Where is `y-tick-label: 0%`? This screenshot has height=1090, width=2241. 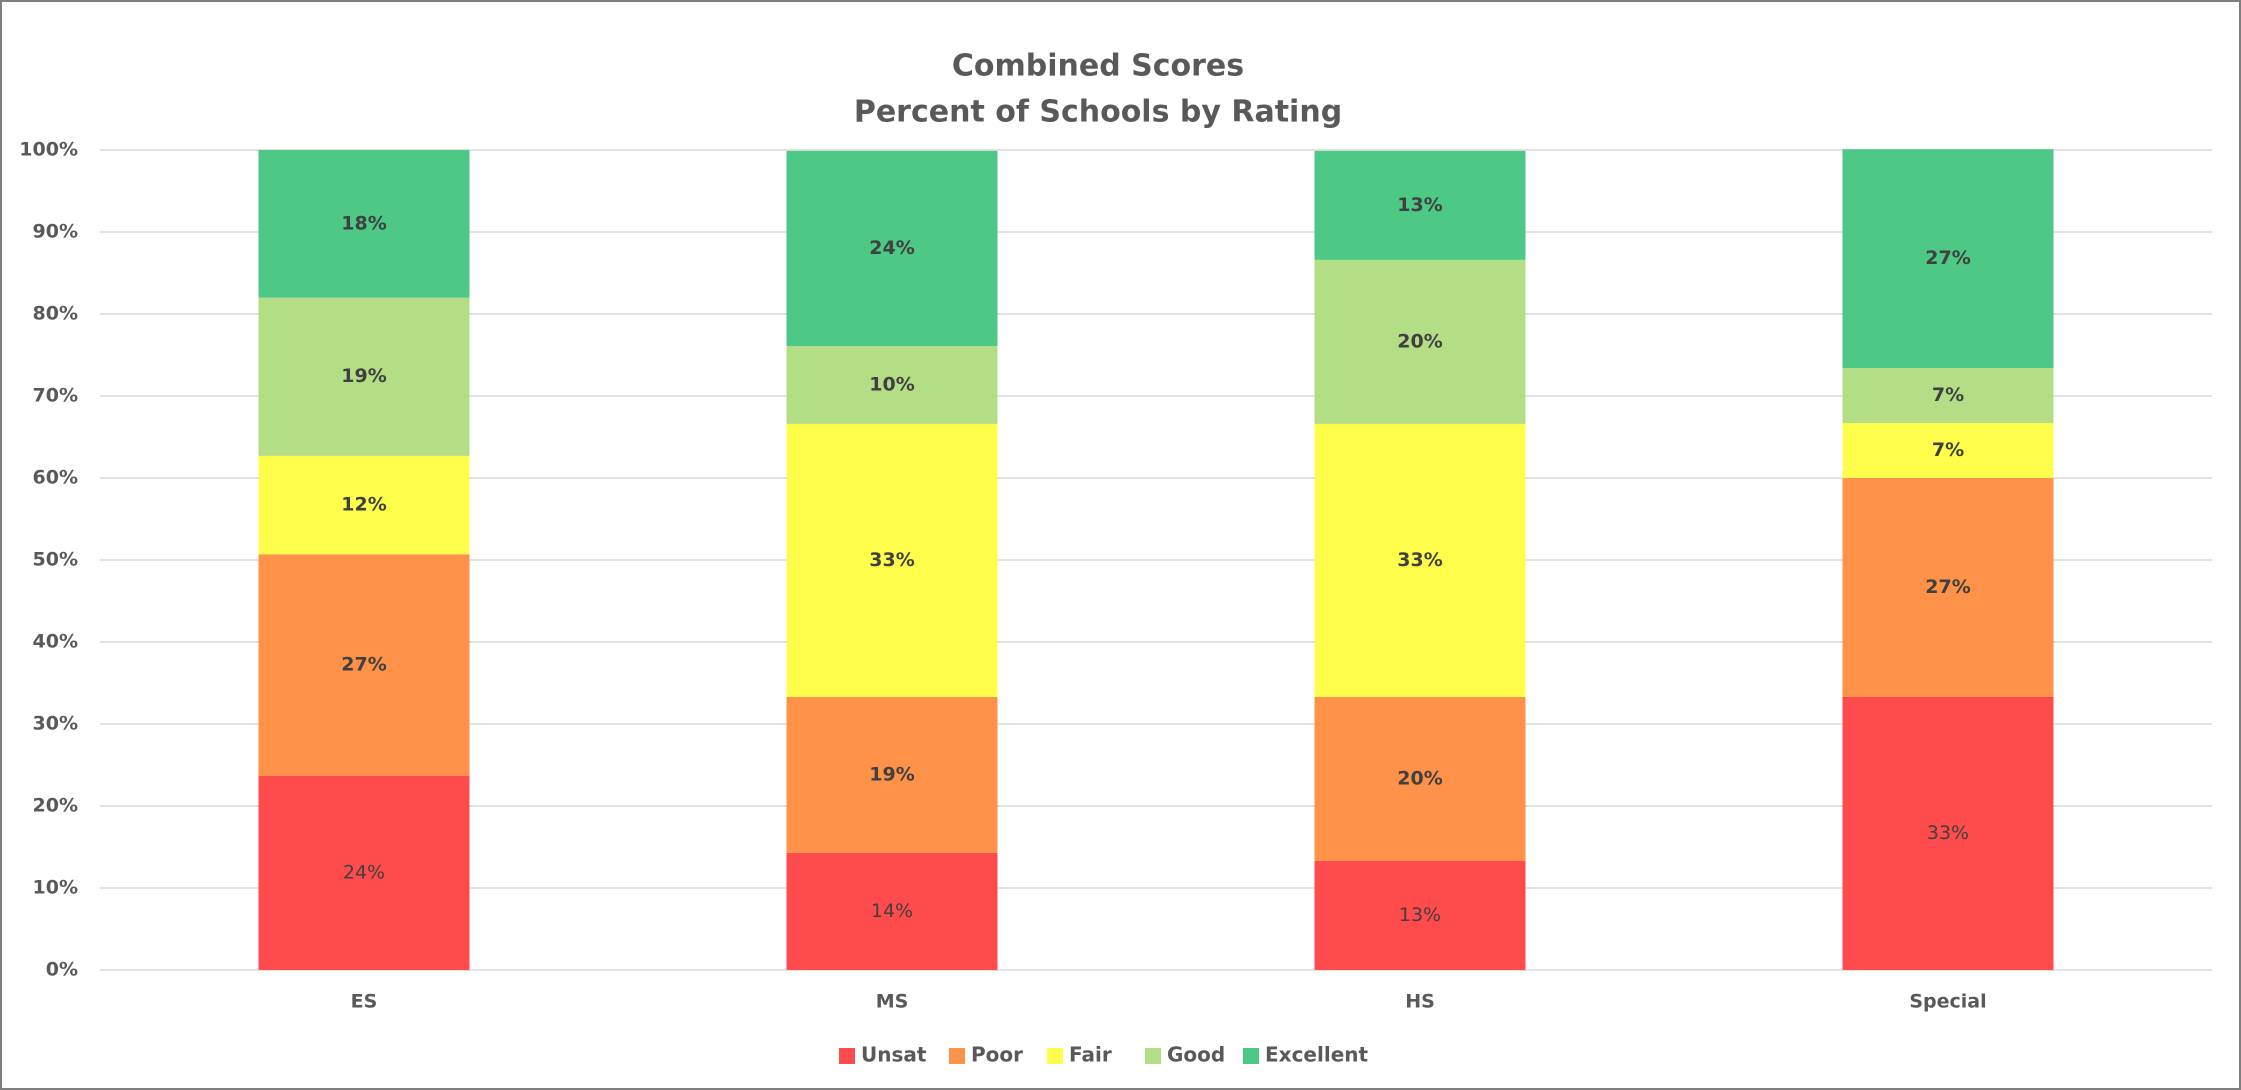
y-tick-label: 0% is located at coordinates (62, 970).